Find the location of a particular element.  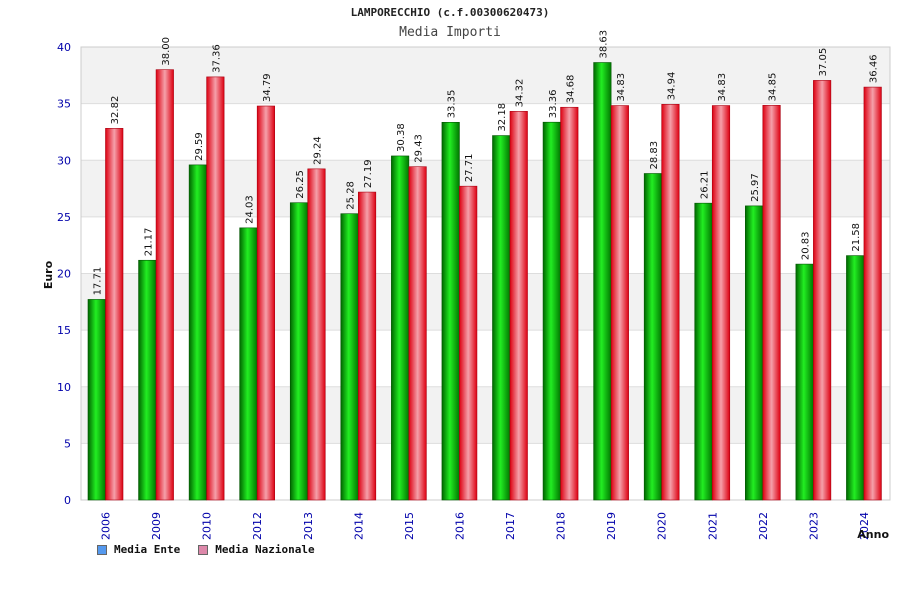

data-label: 24.03 is located at coordinates (249, 209).